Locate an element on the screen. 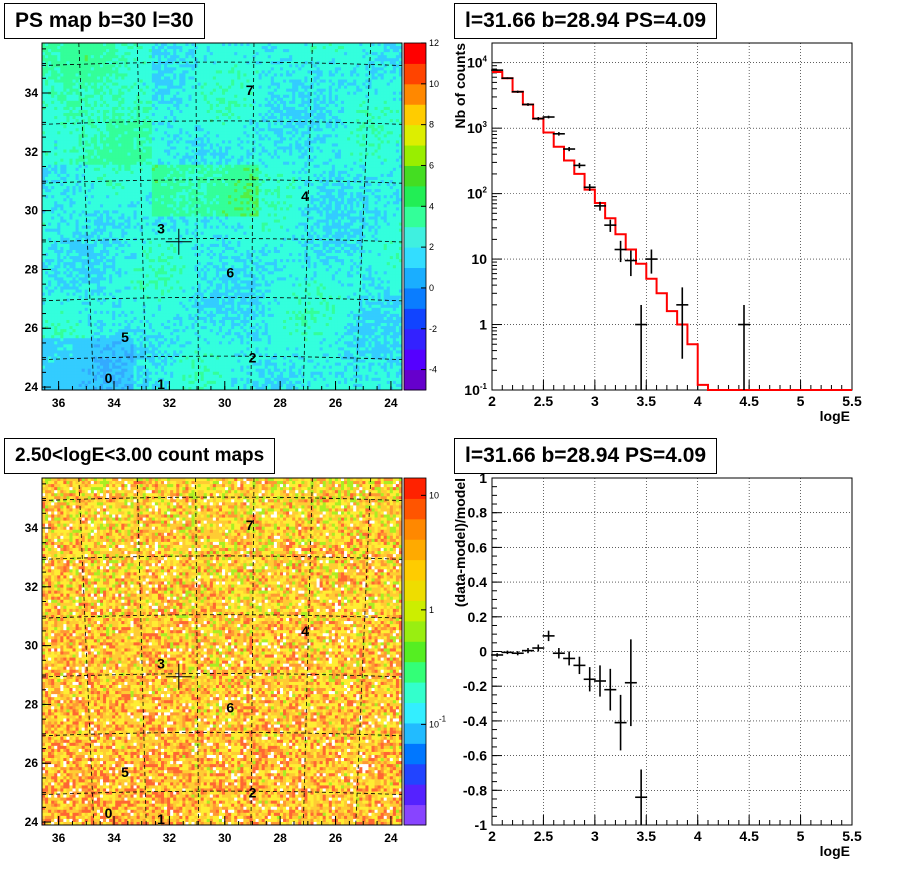 The height and width of the screenshot is (871, 898). y-tick-label: 30 is located at coordinates (32, 211).